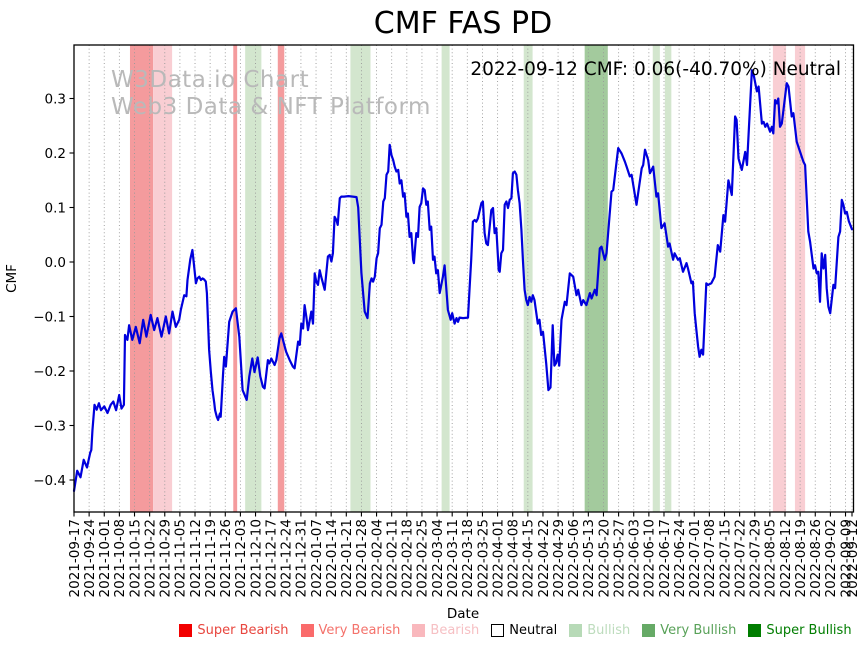 The width and height of the screenshot is (867, 646). Describe the element at coordinates (801, 558) in the screenshot. I see `x-tick-label: 2022-08-19` at that location.